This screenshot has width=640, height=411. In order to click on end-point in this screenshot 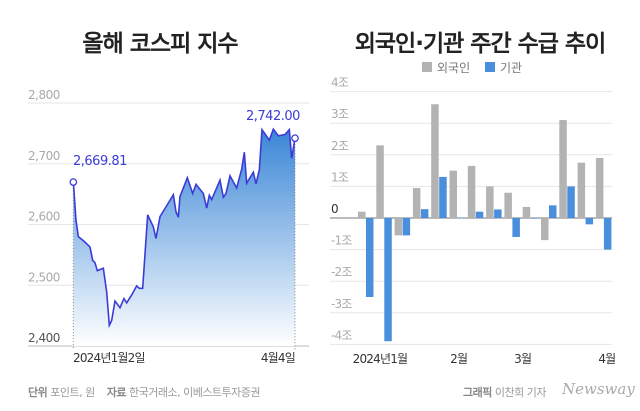, I will do `click(295, 138)`.